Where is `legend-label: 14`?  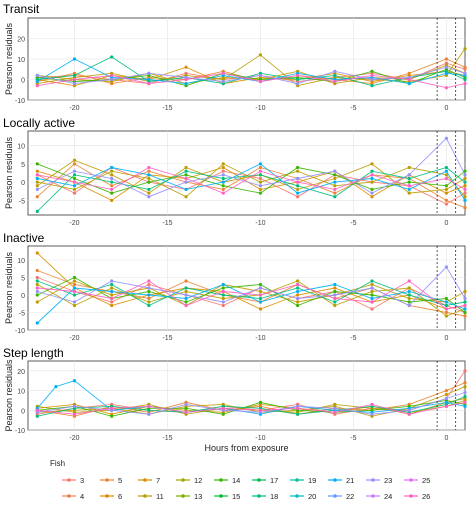 legend-label: 14 is located at coordinates (236, 480).